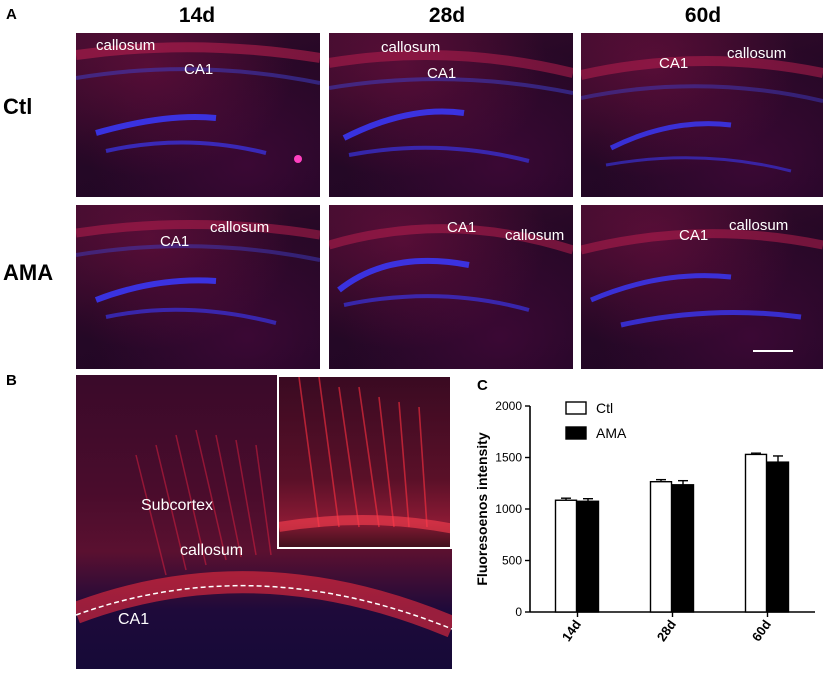 Image resolution: width=829 pixels, height=674 pixels. What do you see at coordinates (28, 272) in the screenshot?
I see `row-header-ama: AMA` at bounding box center [28, 272].